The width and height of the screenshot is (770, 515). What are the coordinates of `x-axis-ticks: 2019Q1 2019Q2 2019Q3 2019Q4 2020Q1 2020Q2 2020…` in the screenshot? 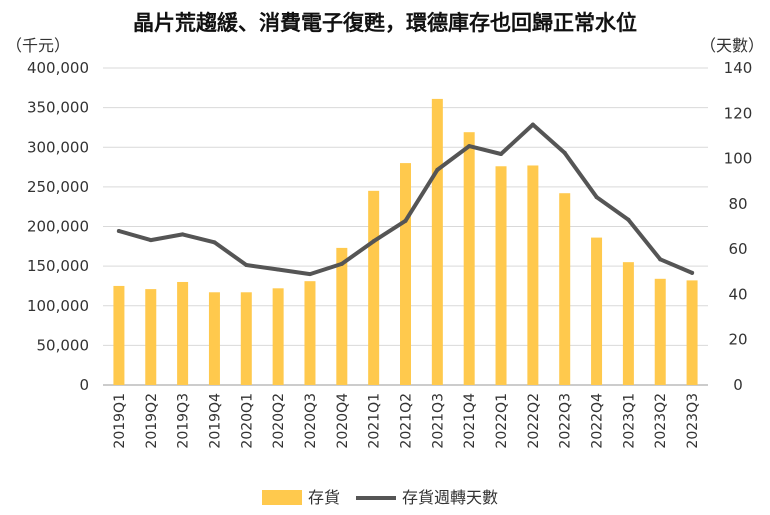 It's located at (406, 421).